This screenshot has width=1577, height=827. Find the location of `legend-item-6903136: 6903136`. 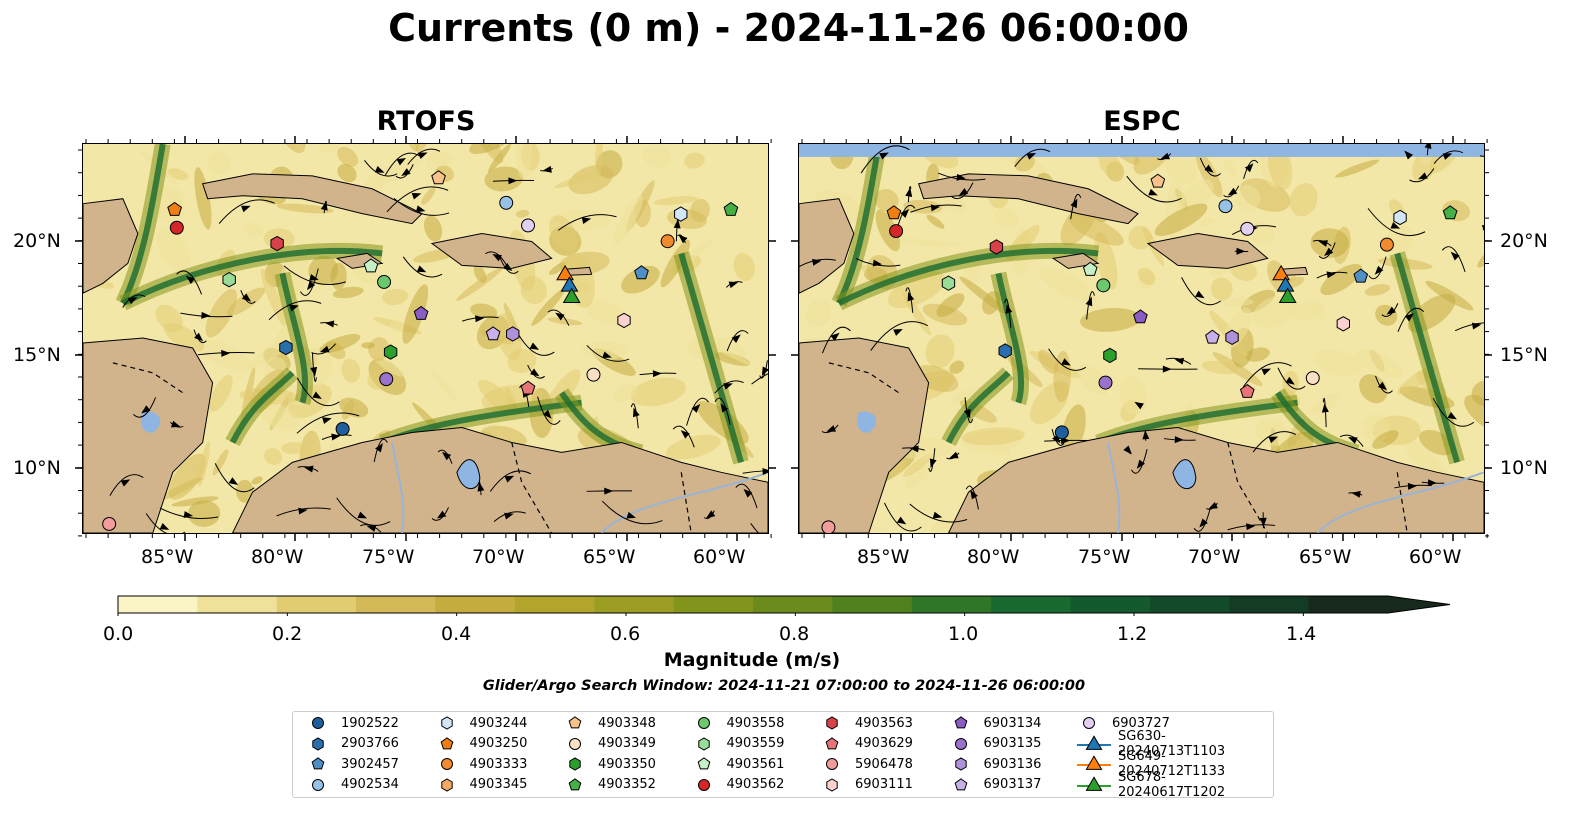

legend-item-6903136: 6903136 is located at coordinates (994, 764).